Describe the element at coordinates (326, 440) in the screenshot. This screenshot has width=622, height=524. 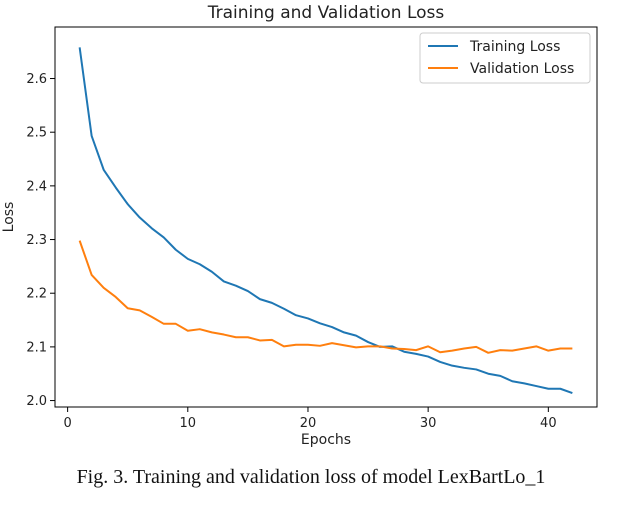
I see `x-axis-label: Epochs` at that location.